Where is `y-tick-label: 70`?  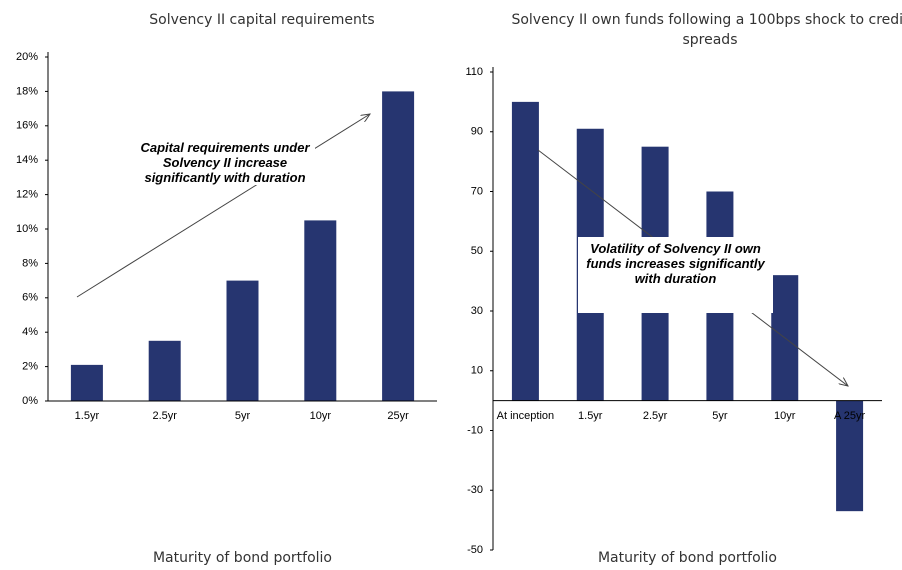 y-tick-label: 70 is located at coordinates (477, 191).